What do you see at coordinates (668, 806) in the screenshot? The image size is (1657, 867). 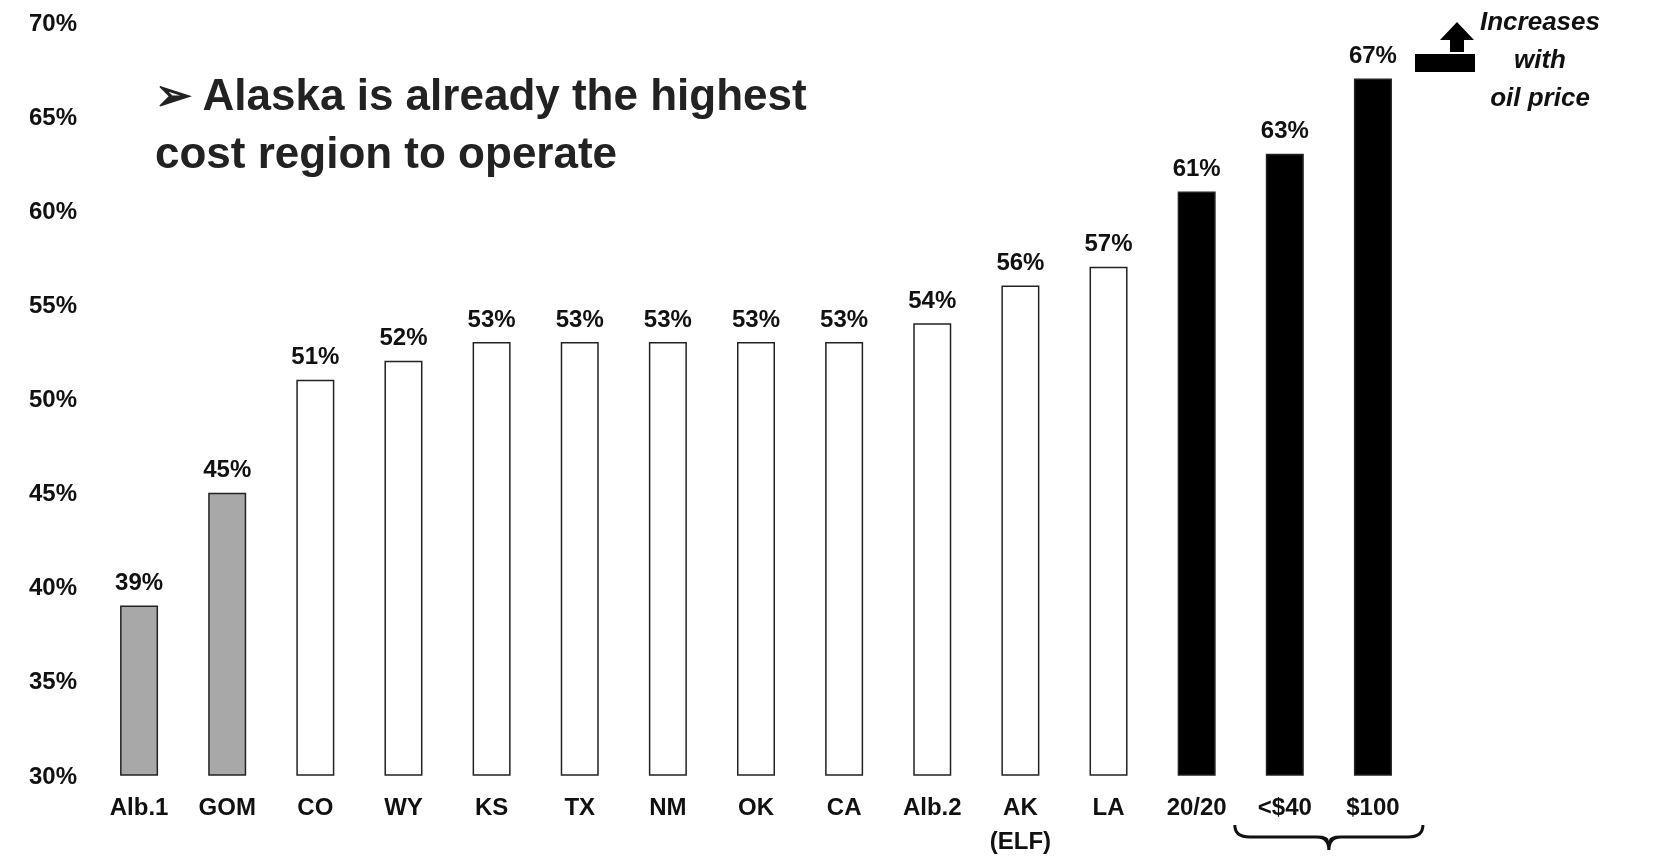 I see `x-tick-label: NM` at bounding box center [668, 806].